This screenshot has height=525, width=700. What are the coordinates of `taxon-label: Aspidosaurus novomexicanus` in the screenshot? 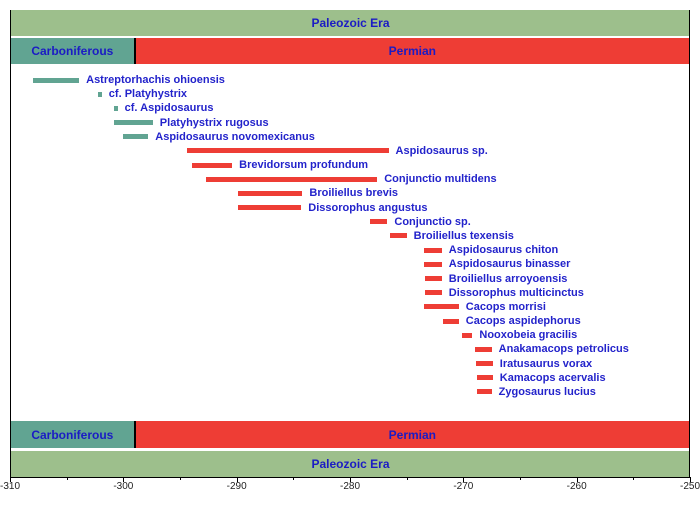 It's located at (235, 136).